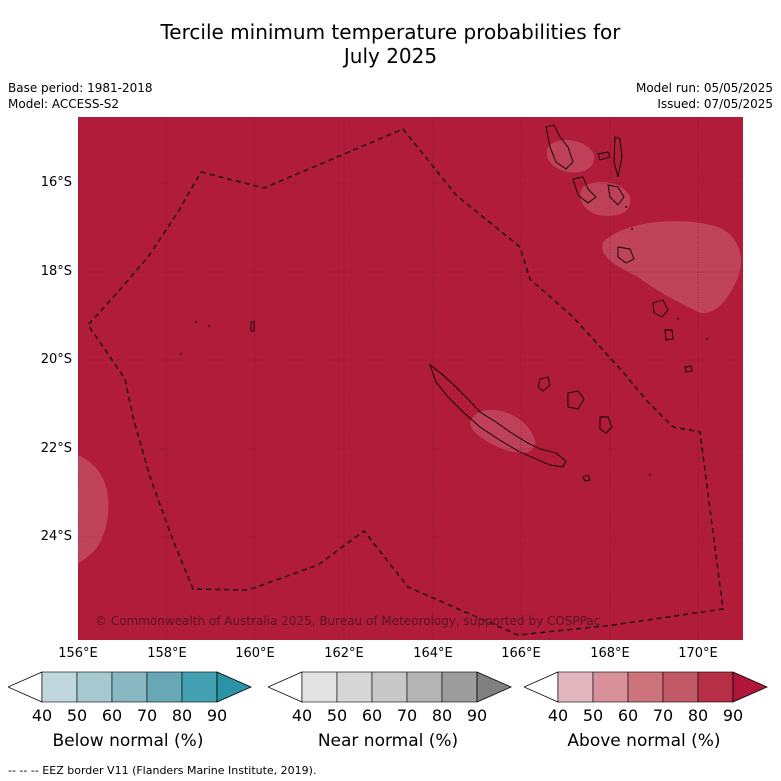 The width and height of the screenshot is (781, 781). What do you see at coordinates (56, 182) in the screenshot?
I see `lat-label-16: 16°S` at bounding box center [56, 182].